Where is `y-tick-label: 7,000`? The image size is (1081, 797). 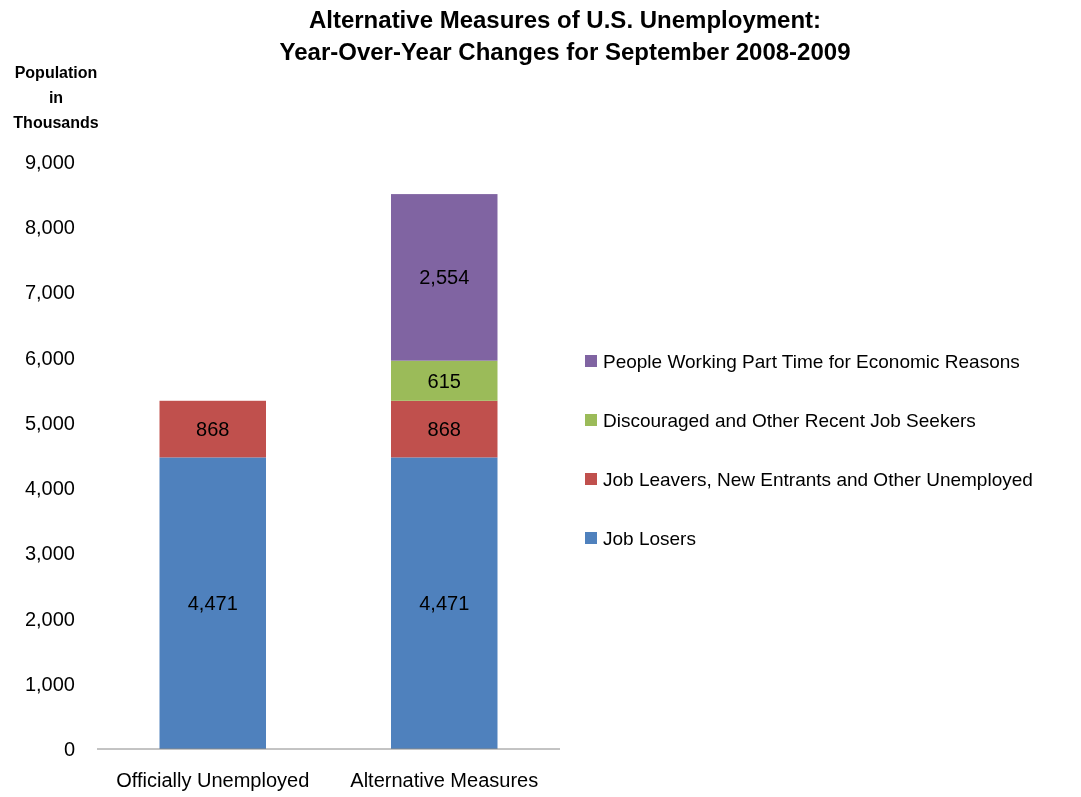 y-tick-label: 7,000 is located at coordinates (49, 292).